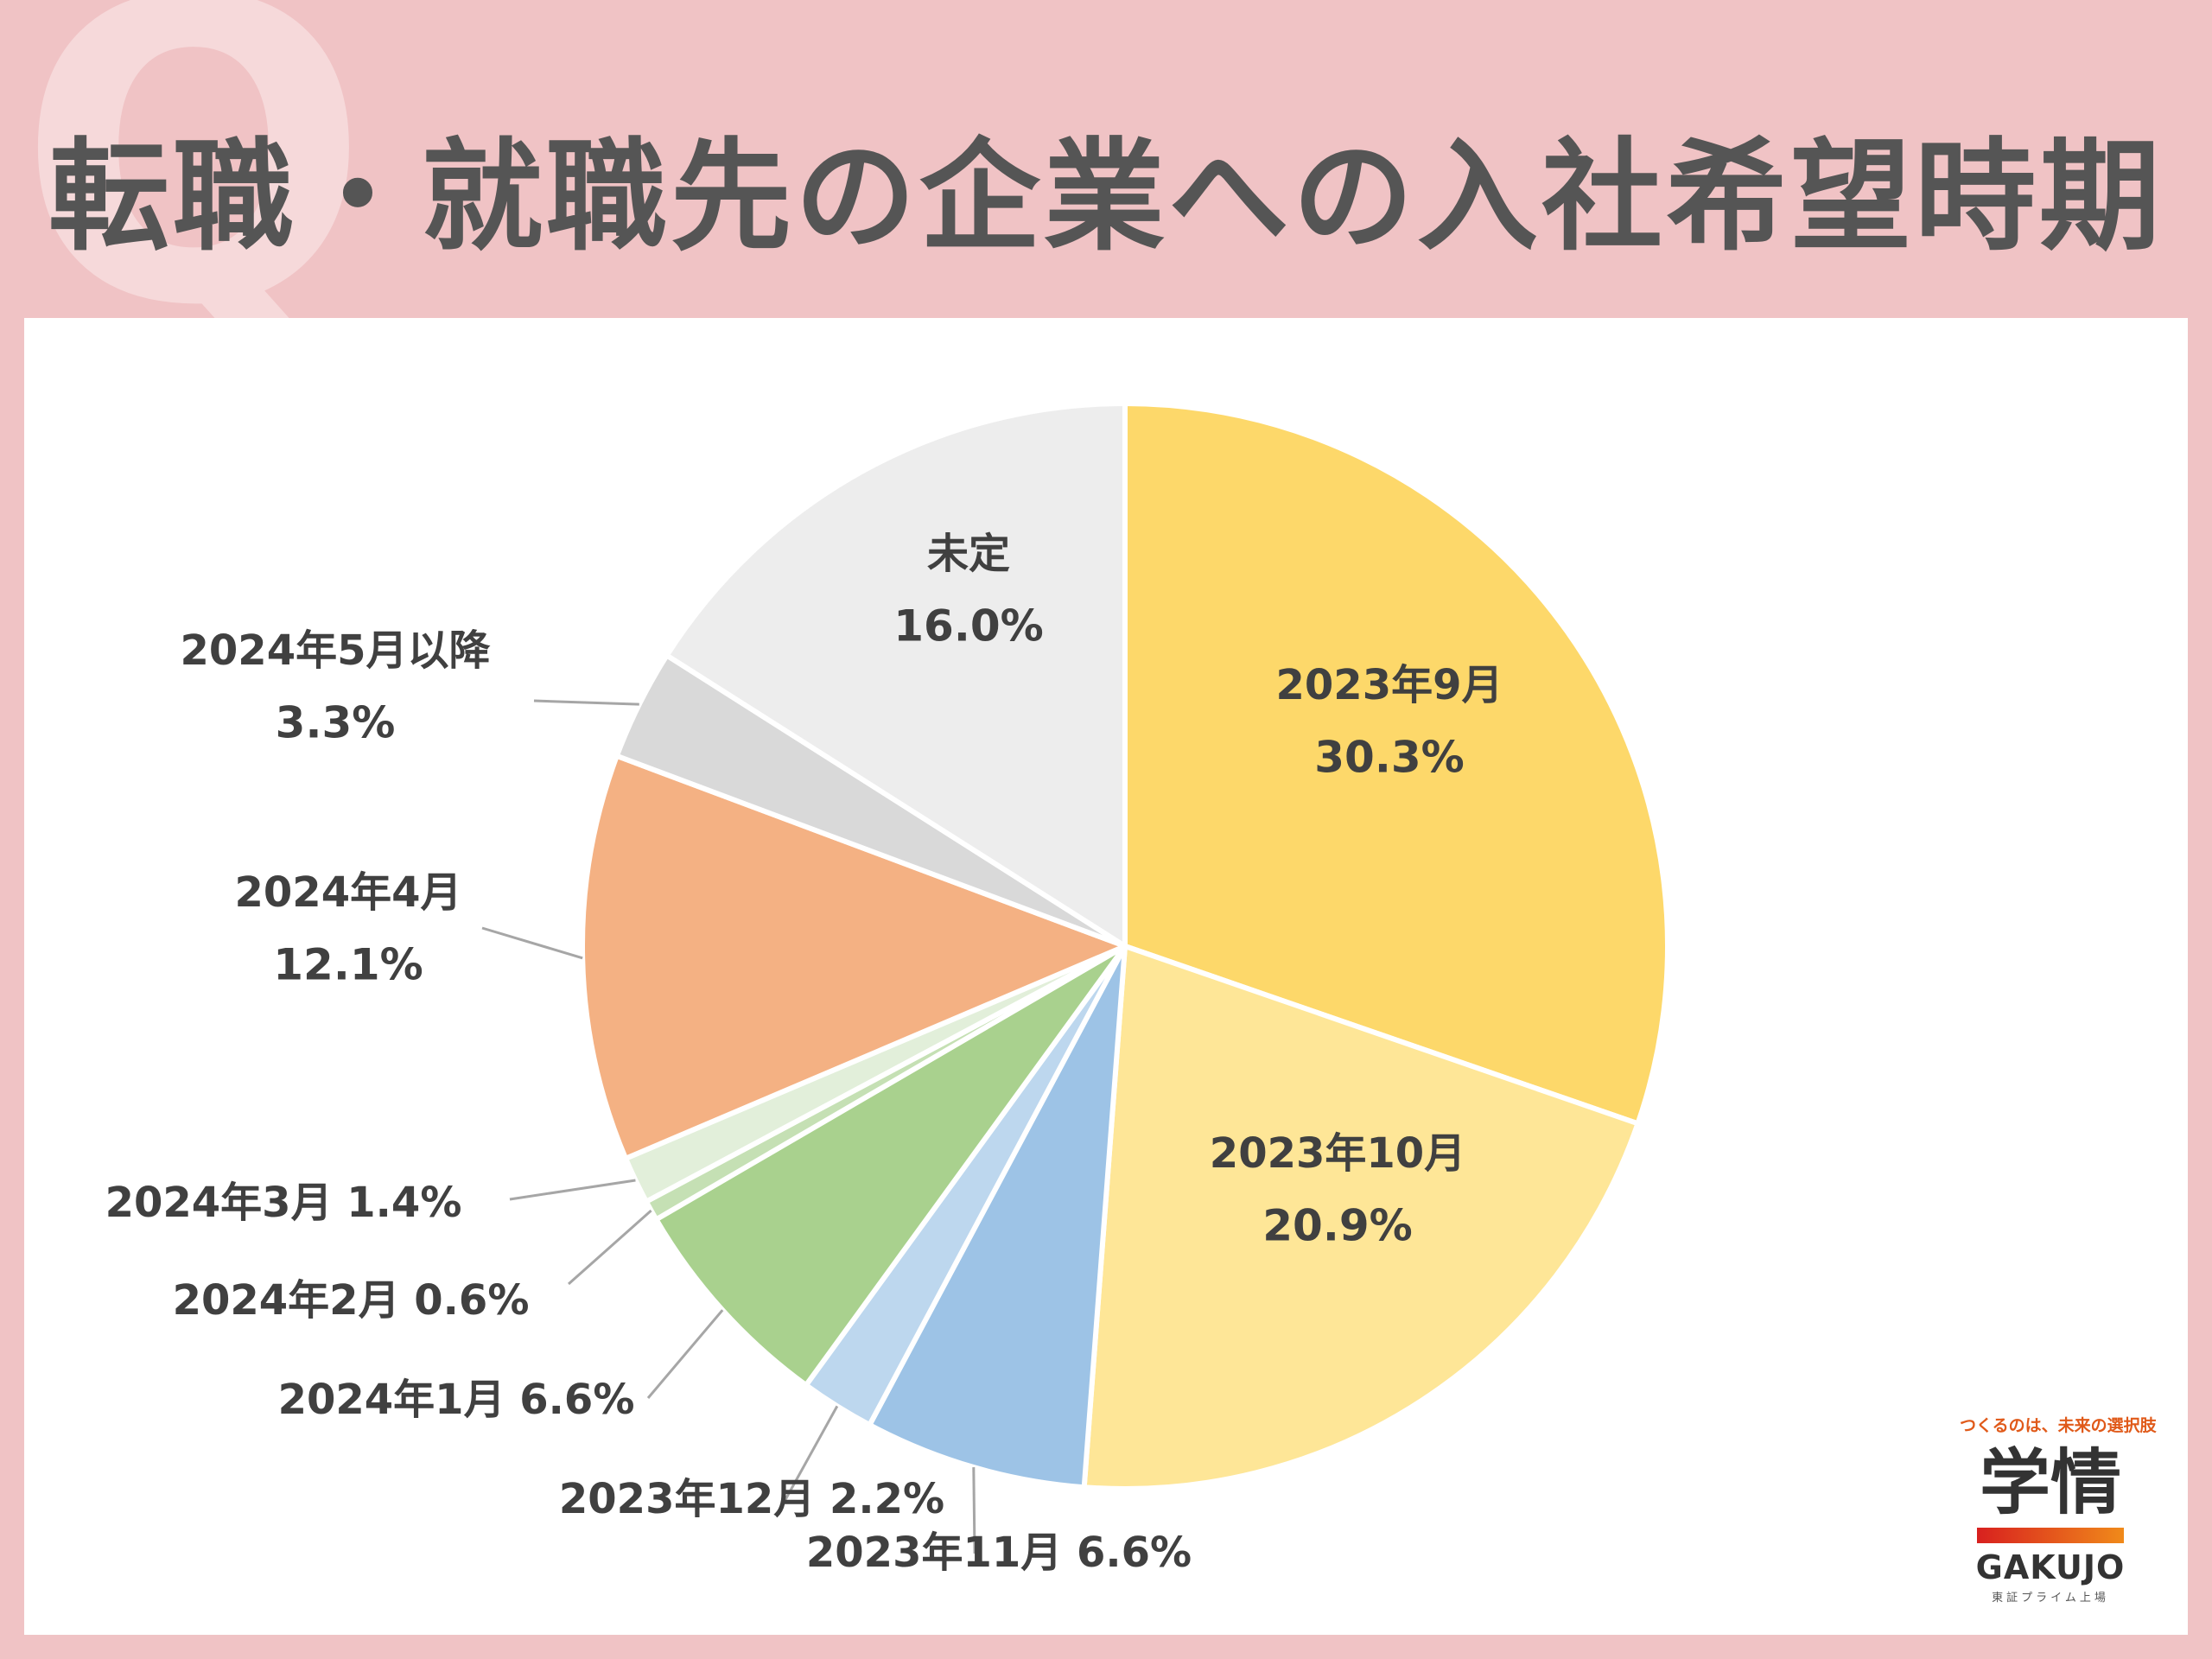 Image resolution: width=2212 pixels, height=1659 pixels. I want to click on page-title: 転職・就職先の企業への入社希望時期, so click(1106, 197).